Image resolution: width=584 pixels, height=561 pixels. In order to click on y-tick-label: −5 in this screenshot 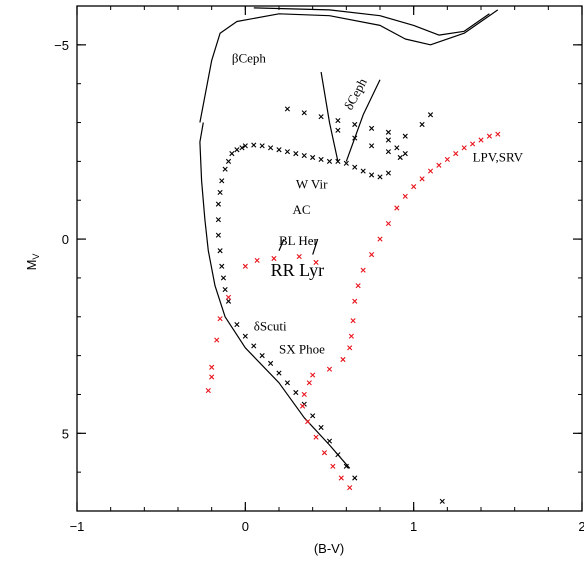, I will do `click(61, 45)`.